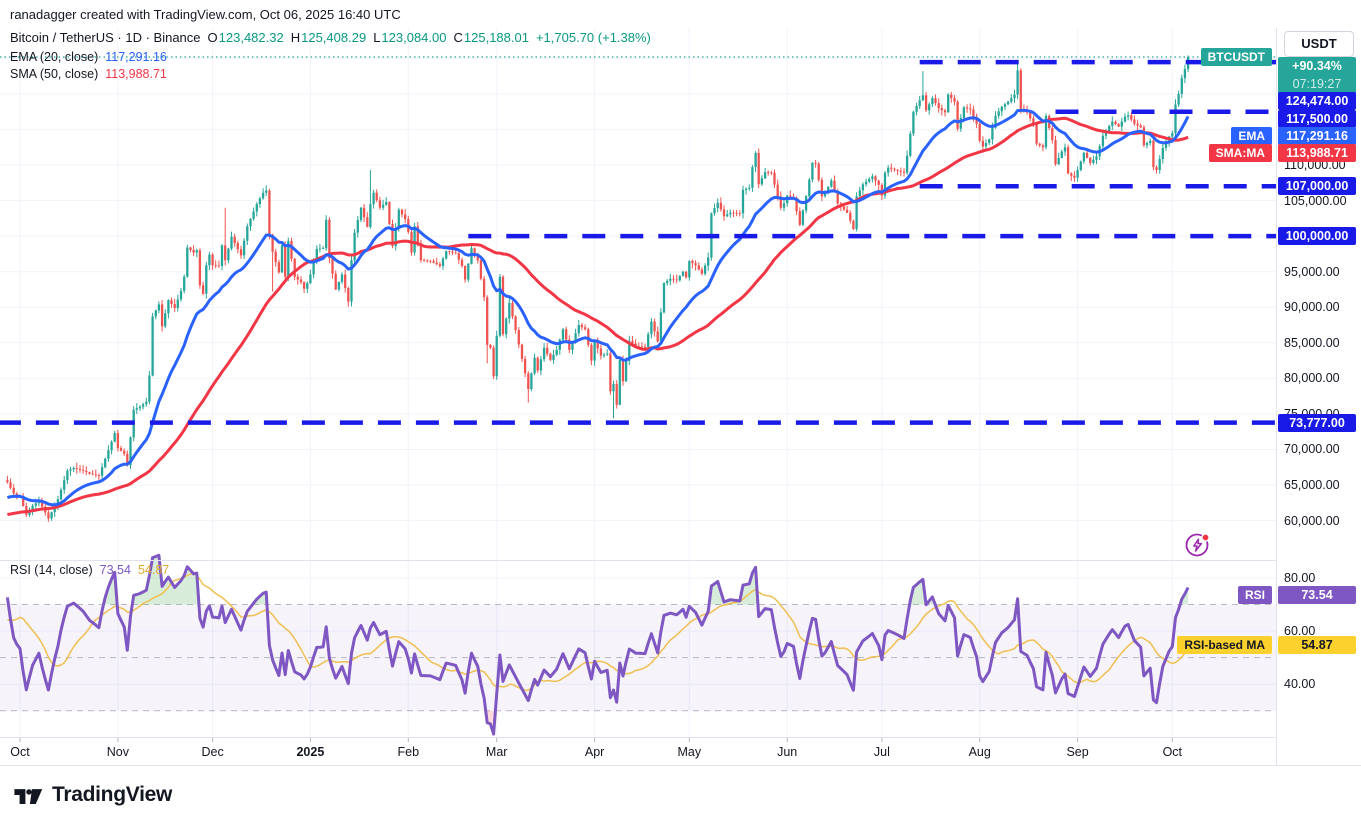 This screenshot has width=1361, height=826. I want to click on svg-text: Feb, so click(409, 752).